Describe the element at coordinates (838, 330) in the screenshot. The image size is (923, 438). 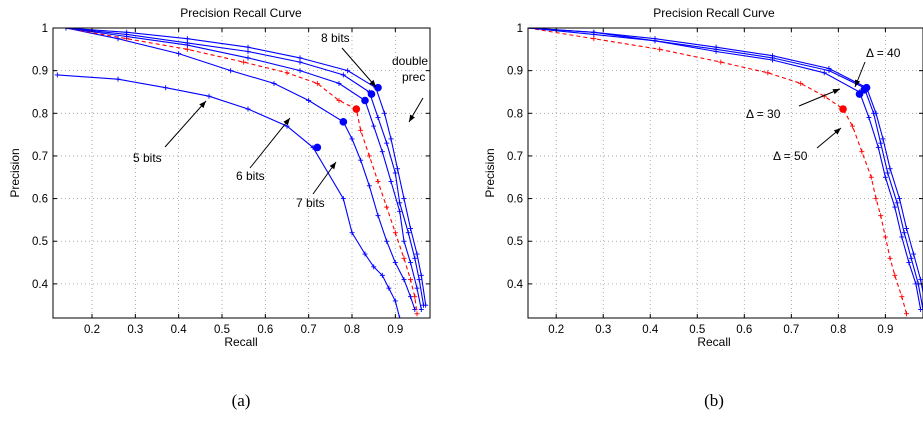
I see `x-tick-label-b: 0.8` at that location.